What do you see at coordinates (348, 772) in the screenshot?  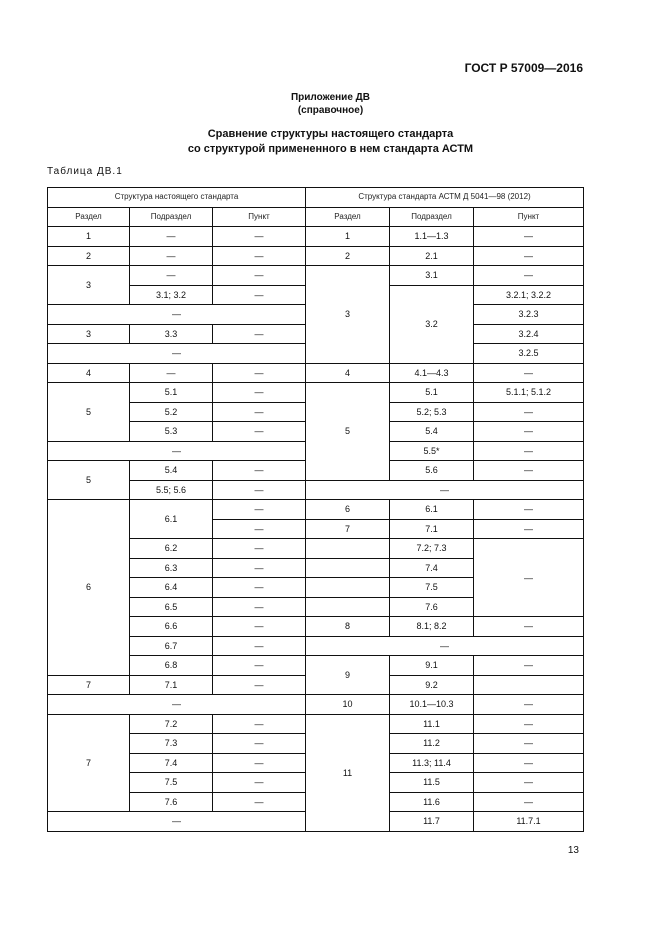 I see `table-cell: 11` at bounding box center [348, 772].